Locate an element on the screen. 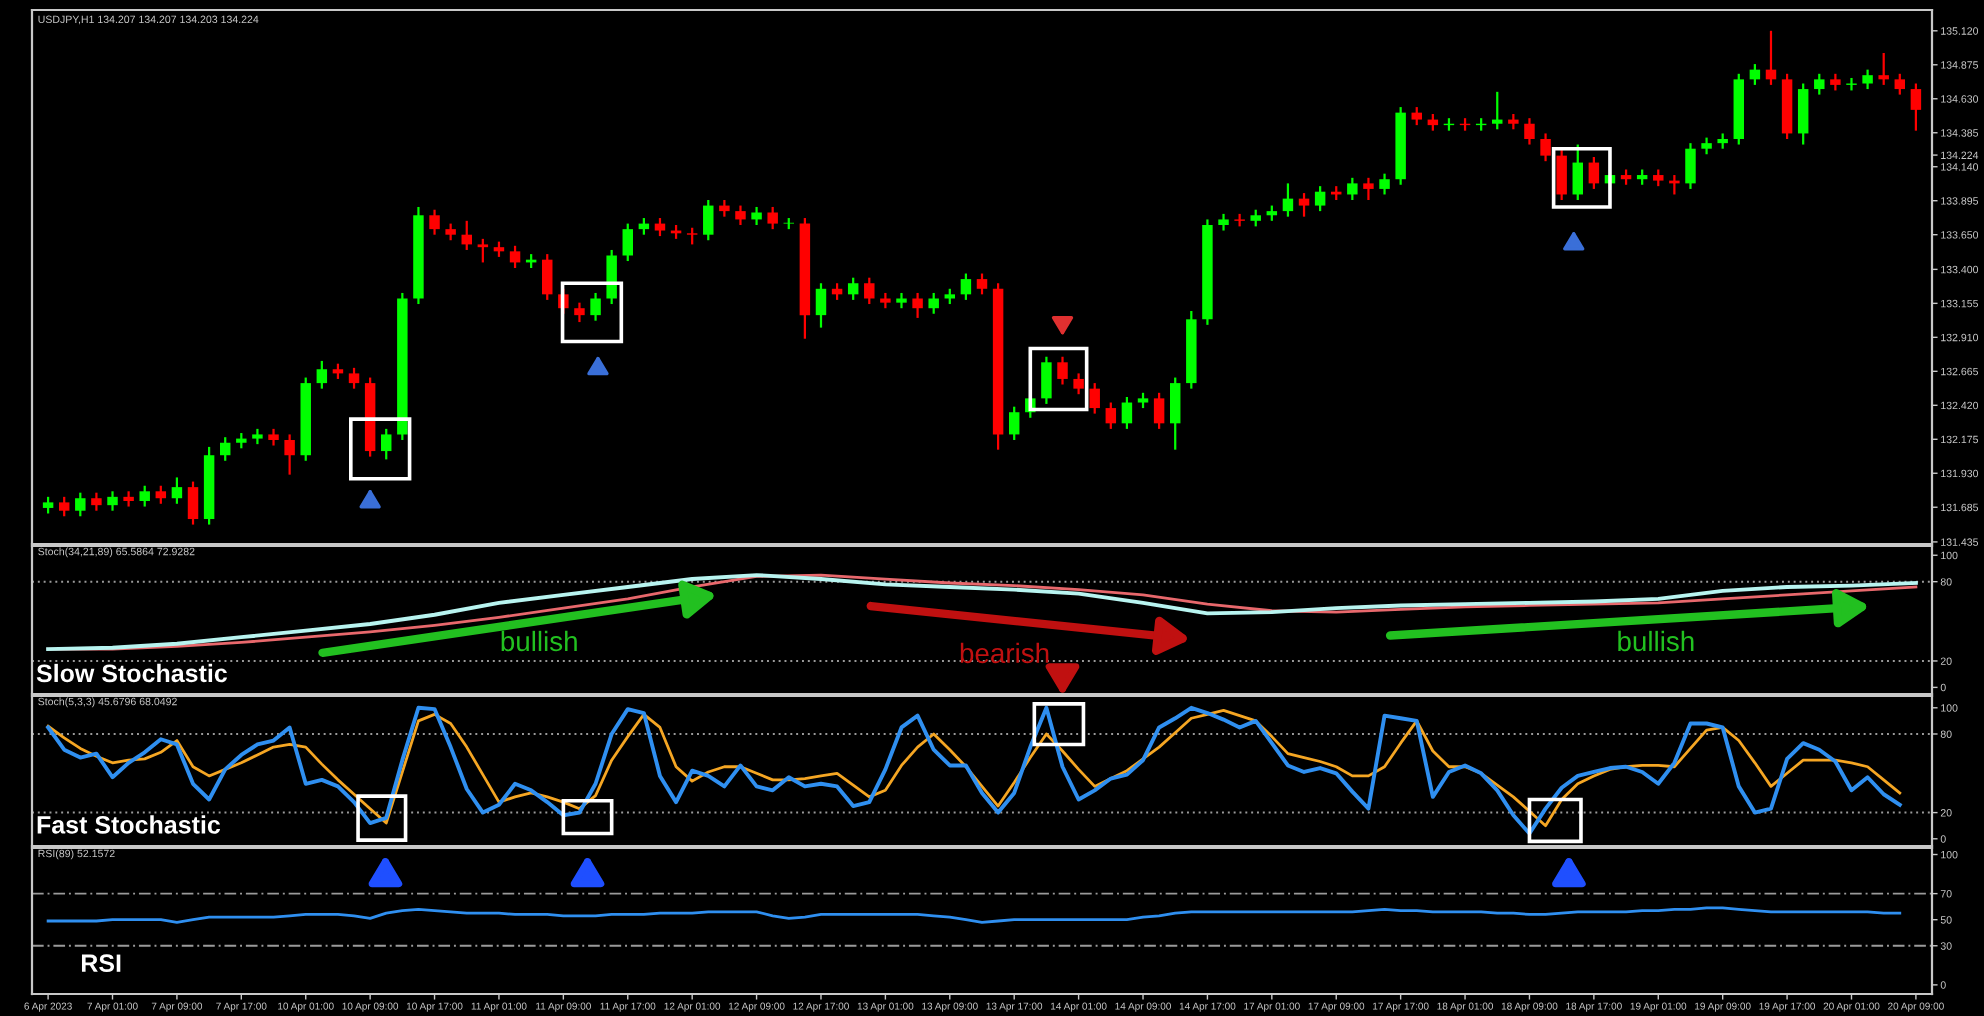 This screenshot has width=1984, height=1016. annotation: bearish is located at coordinates (1004, 653).